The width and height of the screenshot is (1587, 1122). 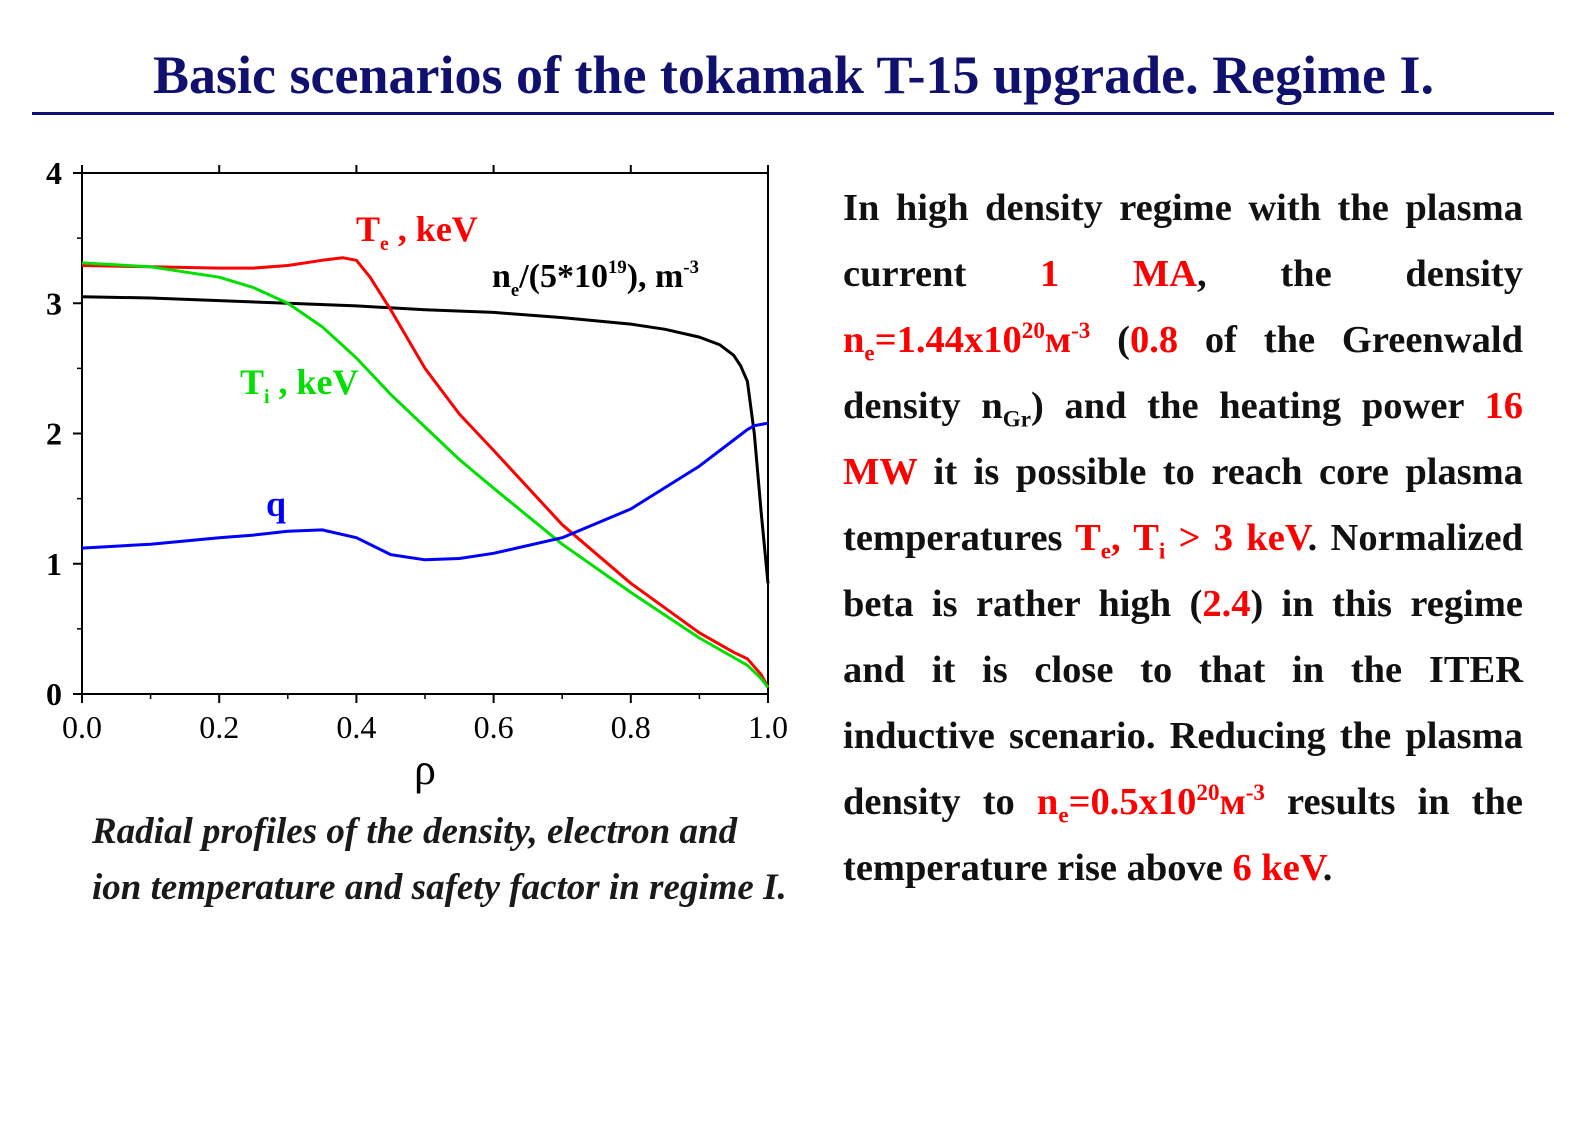 What do you see at coordinates (1277, 868) in the screenshot?
I see `highlight-temperature-rise: 6 keV` at bounding box center [1277, 868].